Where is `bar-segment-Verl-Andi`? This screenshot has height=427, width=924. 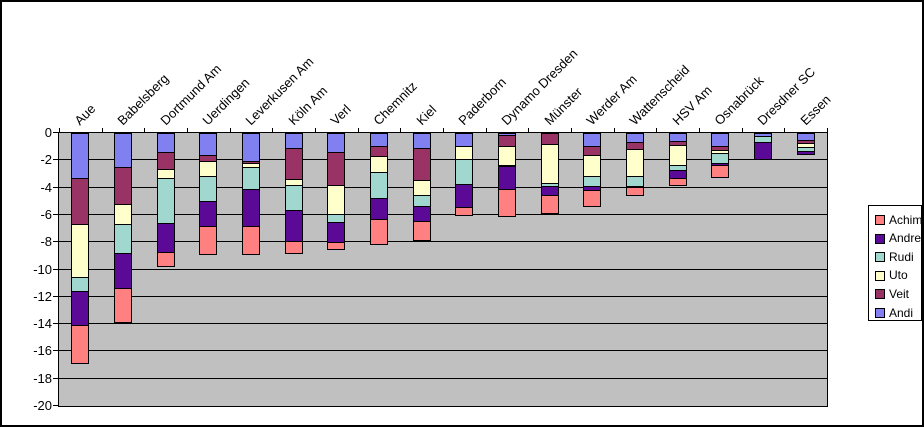 bar-segment-Verl-Andi is located at coordinates (336, 143).